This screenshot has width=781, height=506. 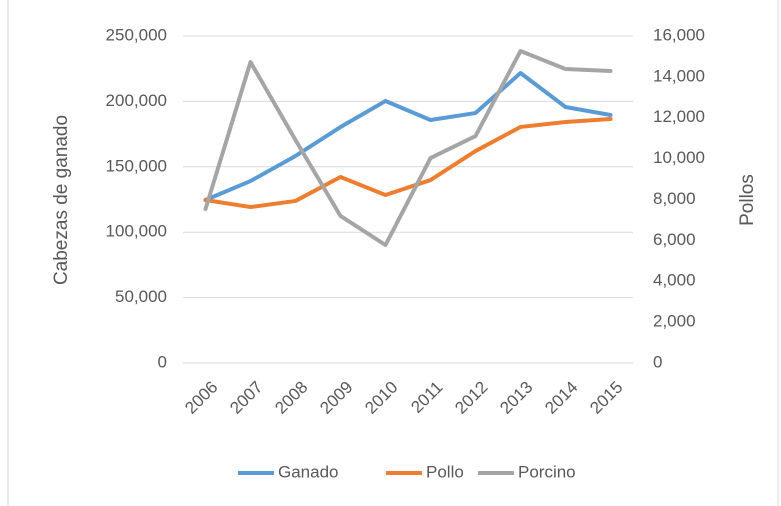 What do you see at coordinates (308, 471) in the screenshot?
I see `legend-label: Ganado` at bounding box center [308, 471].